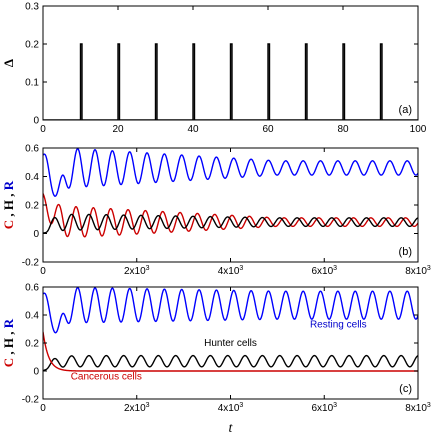 This screenshot has width=436, height=436. I want to click on x-tick-label: 20, so click(118, 129).